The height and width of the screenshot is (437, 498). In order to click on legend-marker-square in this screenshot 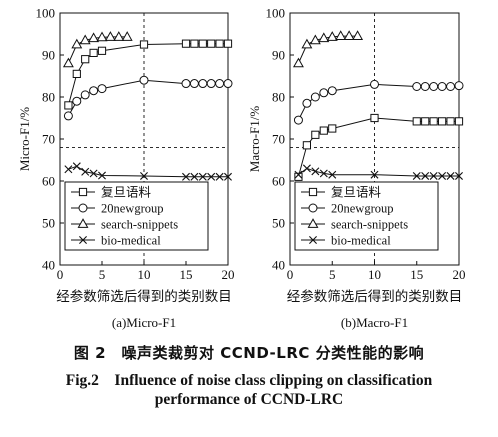, I will do `click(313, 192)`.